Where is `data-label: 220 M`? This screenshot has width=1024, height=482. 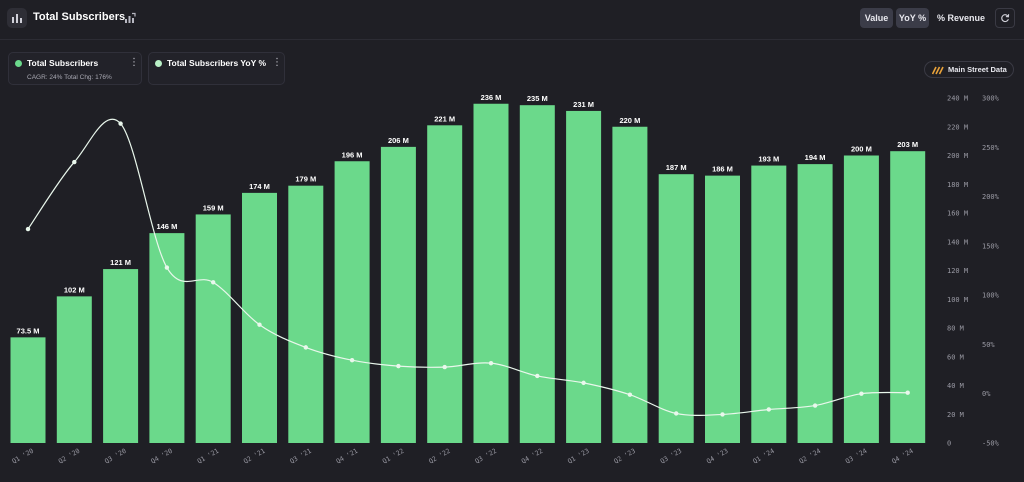 data-label: 220 M is located at coordinates (629, 120).